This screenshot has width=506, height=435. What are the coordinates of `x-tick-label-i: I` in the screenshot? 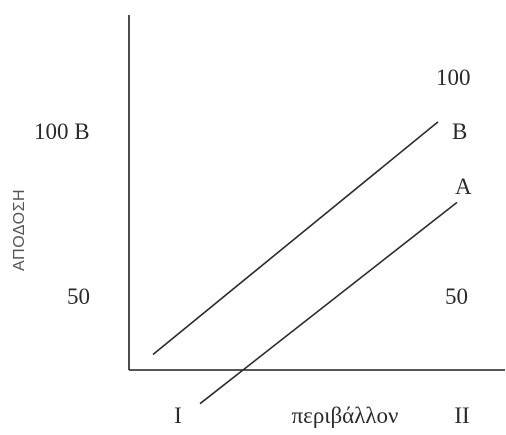 It's located at (178, 415).